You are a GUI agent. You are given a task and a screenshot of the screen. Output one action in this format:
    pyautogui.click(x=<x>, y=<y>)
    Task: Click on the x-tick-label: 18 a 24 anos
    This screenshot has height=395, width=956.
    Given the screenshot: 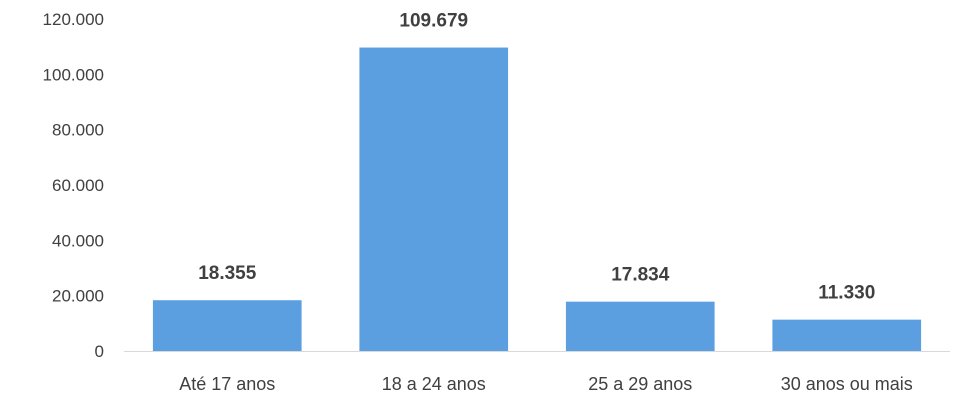 What is the action you would take?
    pyautogui.click(x=434, y=384)
    